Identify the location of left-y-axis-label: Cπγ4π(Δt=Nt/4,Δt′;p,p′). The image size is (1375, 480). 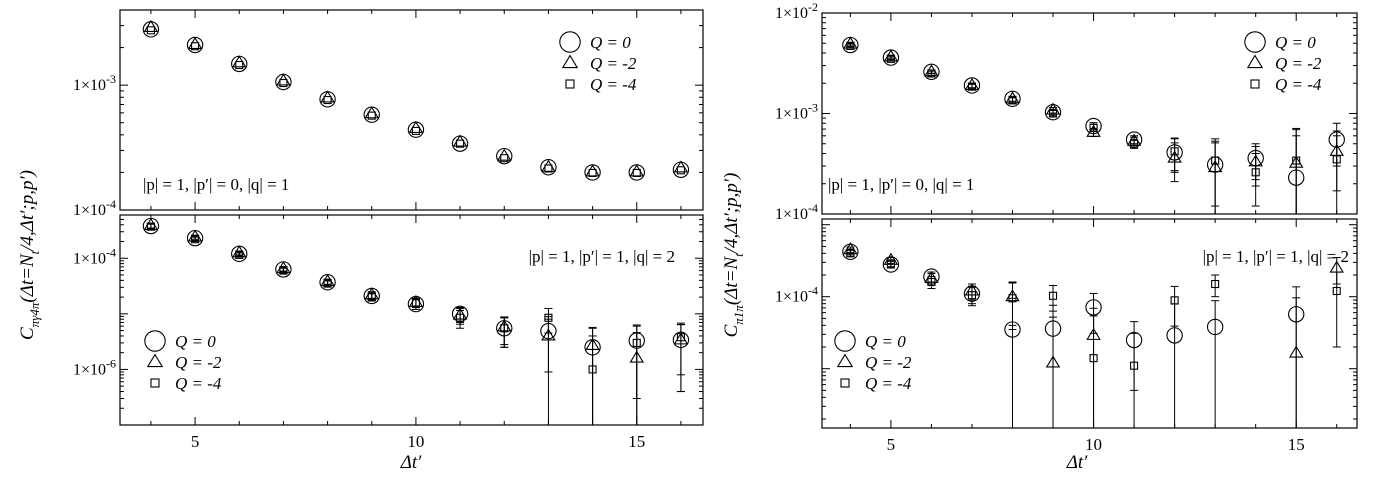
(29, 255).